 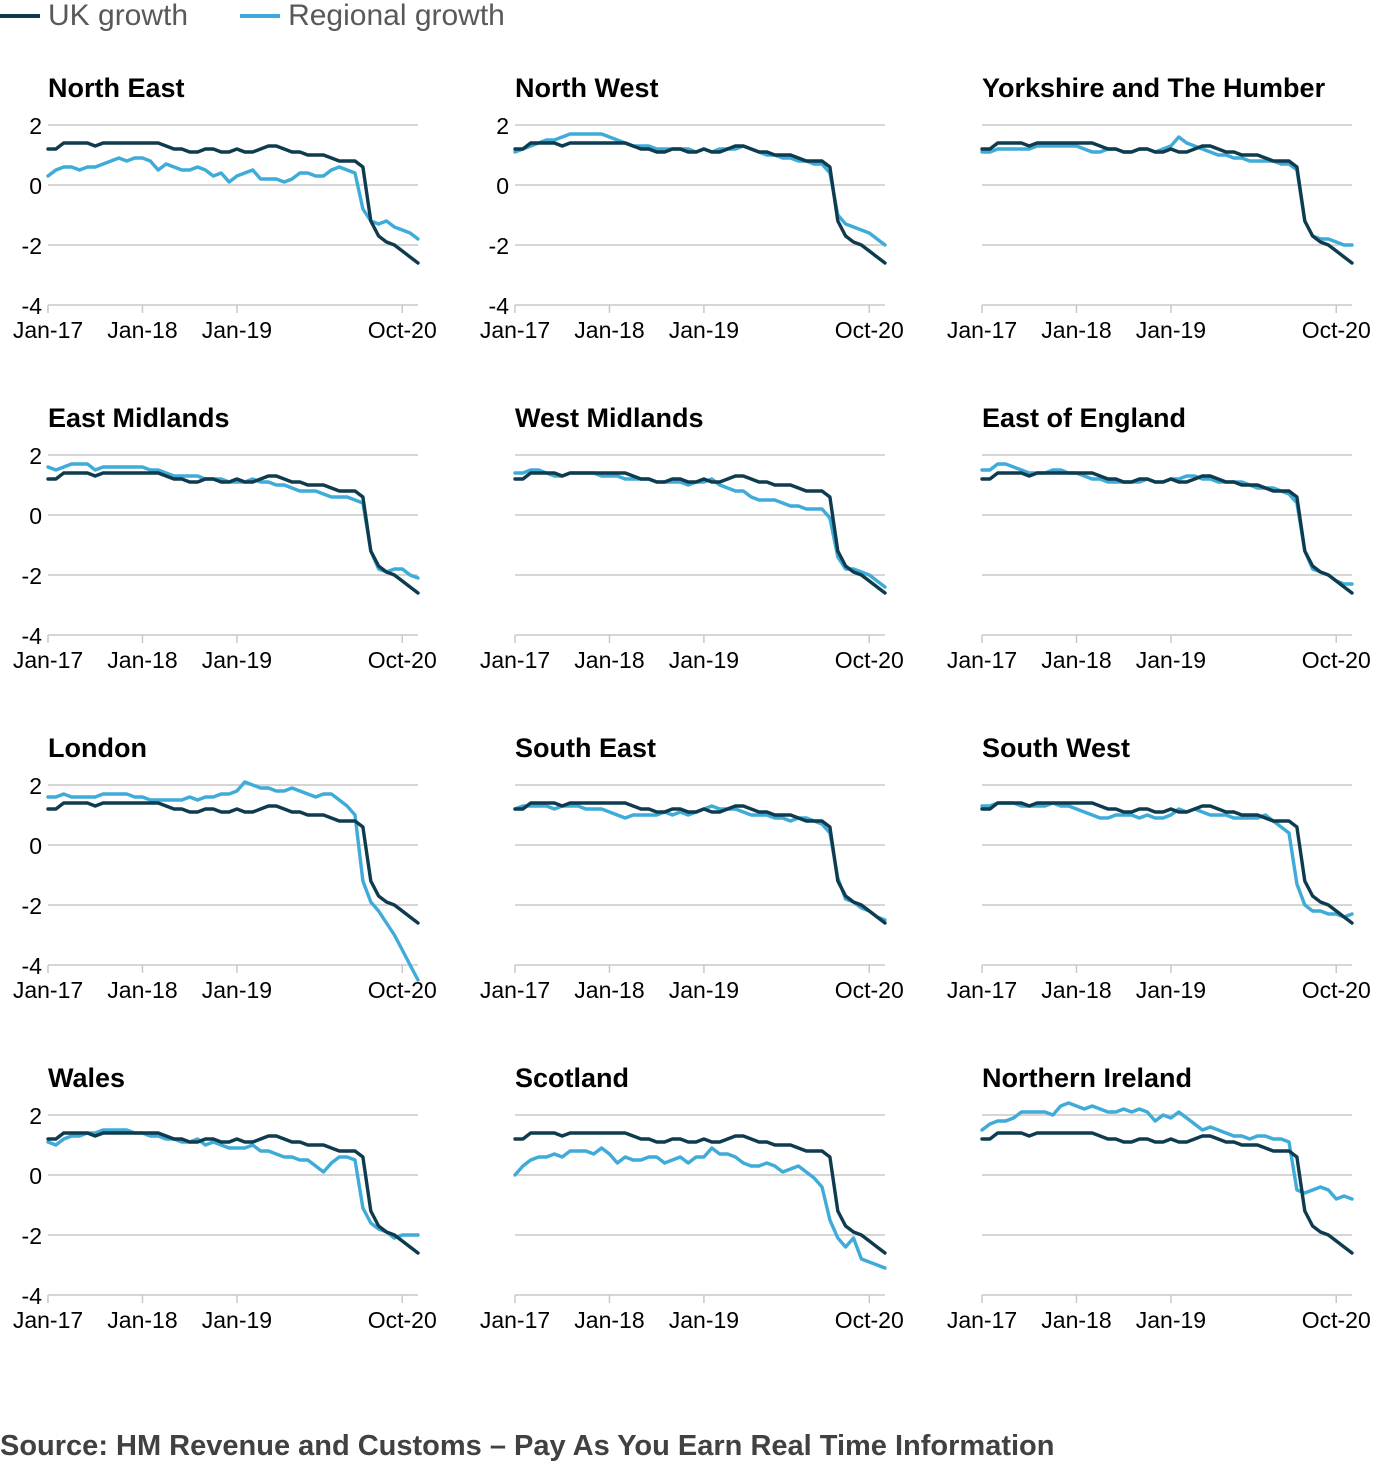 I want to click on panel-title: East of England, so click(x=1084, y=418).